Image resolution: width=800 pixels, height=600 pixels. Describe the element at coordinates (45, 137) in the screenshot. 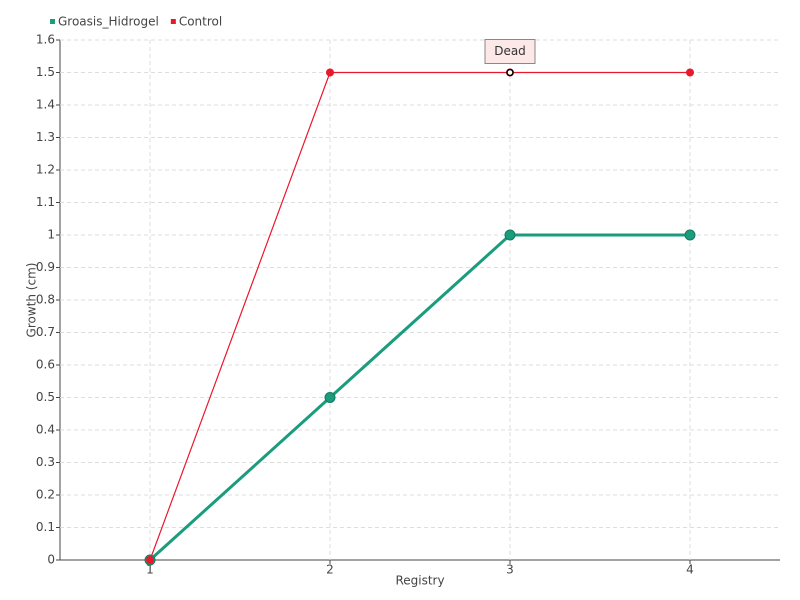

I see `y-tick-label: 1.3` at that location.